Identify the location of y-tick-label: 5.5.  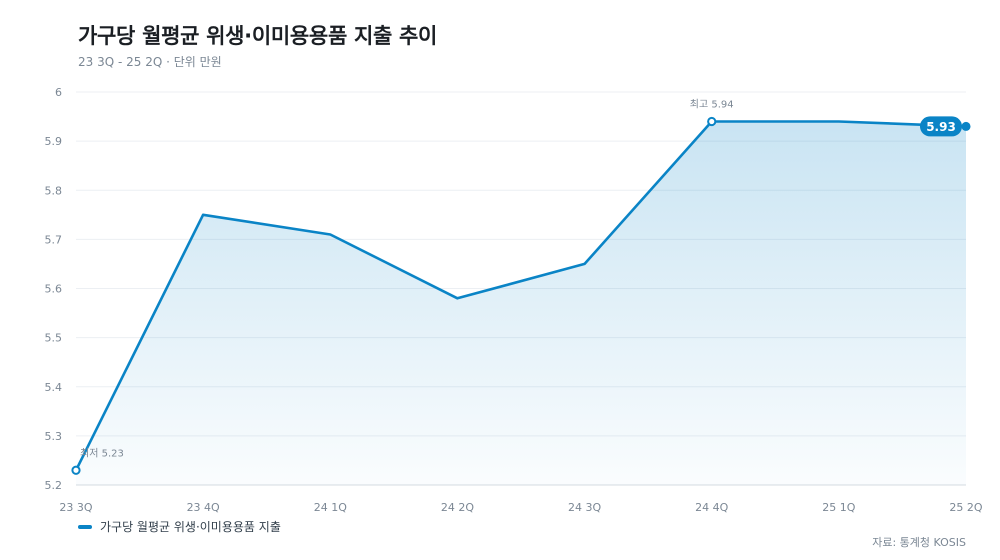
(54, 338).